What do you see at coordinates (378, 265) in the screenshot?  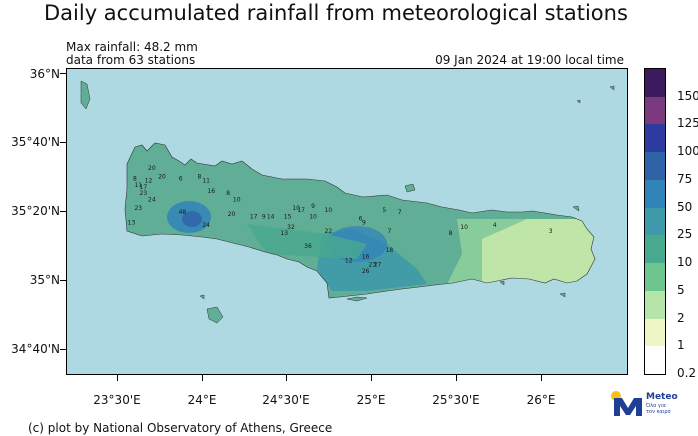 I see `station-value: 27` at bounding box center [378, 265].